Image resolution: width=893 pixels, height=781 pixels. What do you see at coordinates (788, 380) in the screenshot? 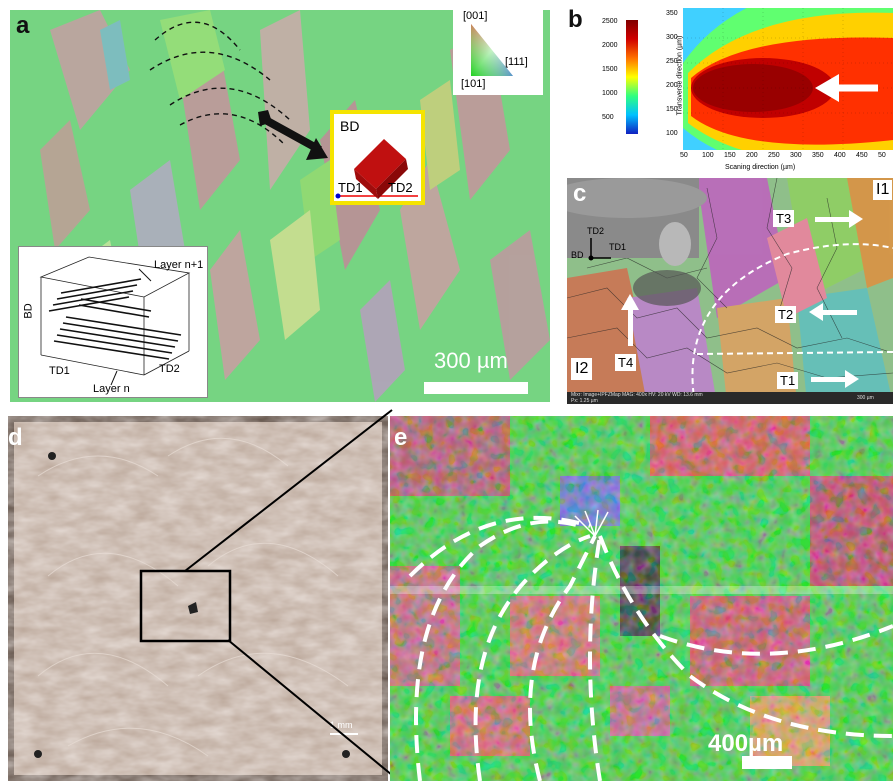
I see `arrow-label-t1: T1` at bounding box center [788, 380].